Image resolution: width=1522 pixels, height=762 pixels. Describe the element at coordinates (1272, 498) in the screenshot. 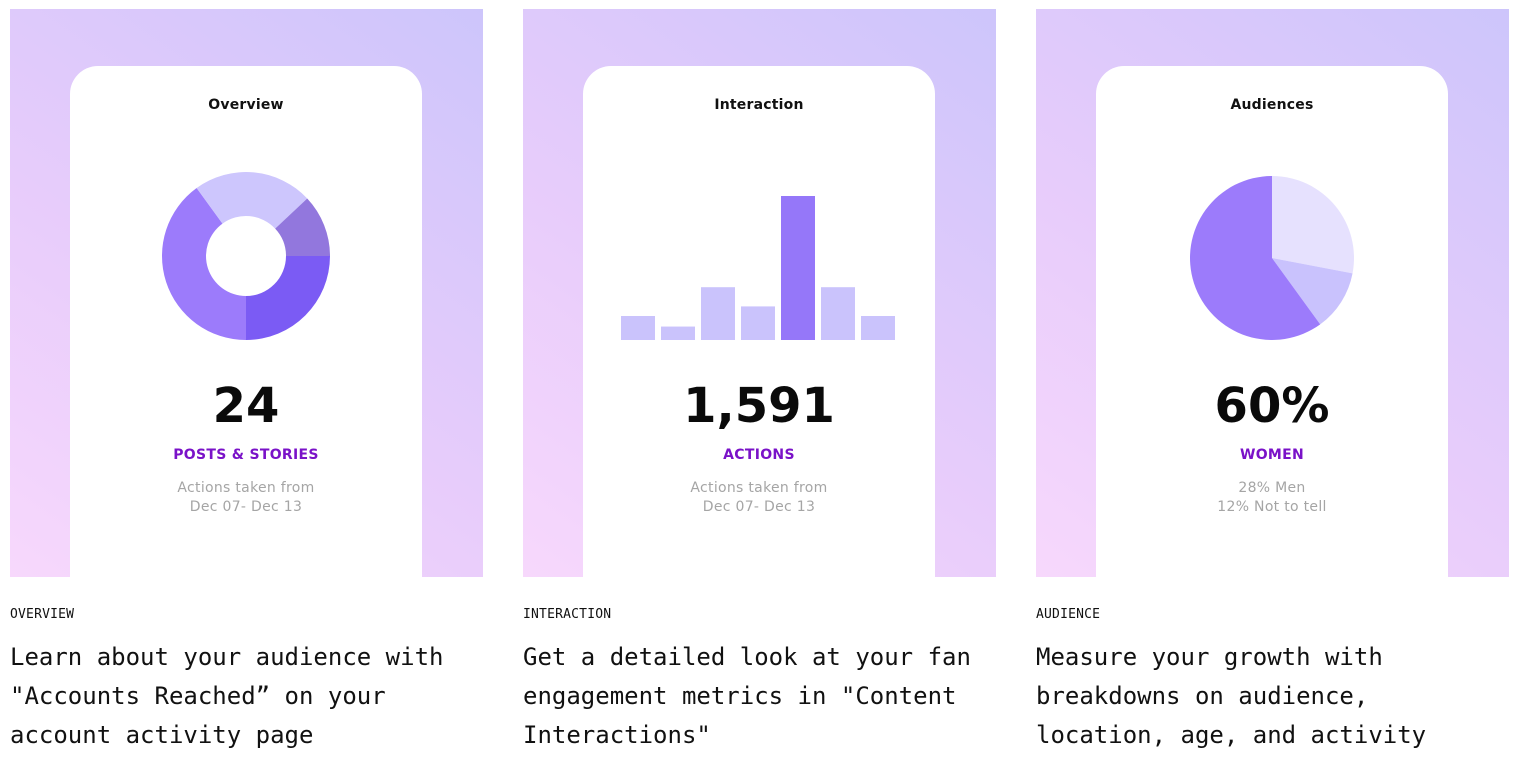

I see `card-note: 28% Men 12% Not to tell` at that location.